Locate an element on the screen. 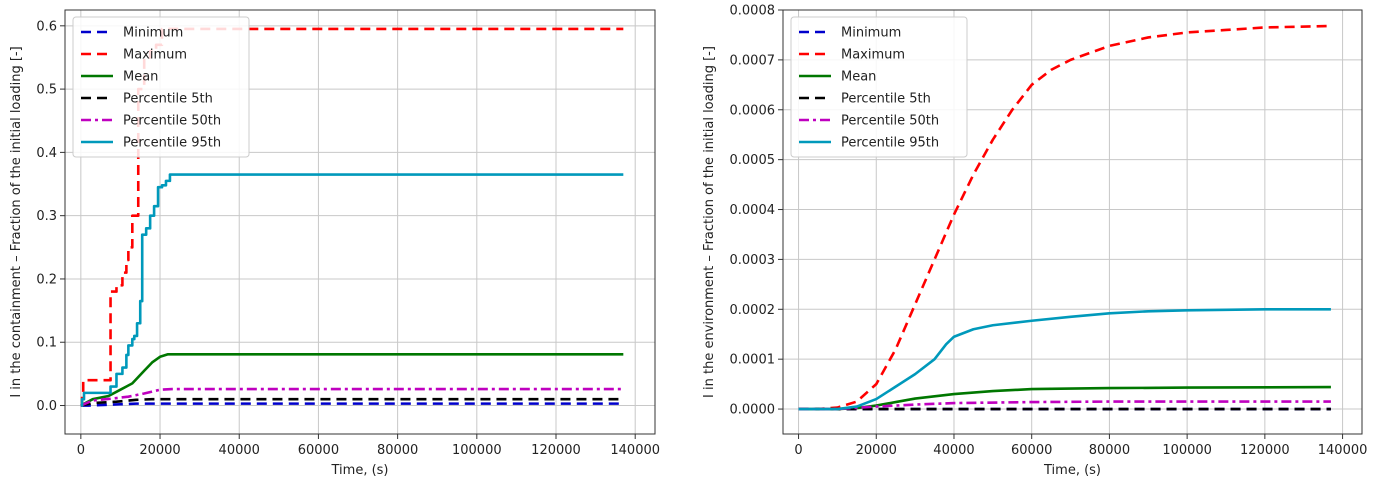 This screenshot has height=489, width=1386. series-line-mean is located at coordinates (352, 379).